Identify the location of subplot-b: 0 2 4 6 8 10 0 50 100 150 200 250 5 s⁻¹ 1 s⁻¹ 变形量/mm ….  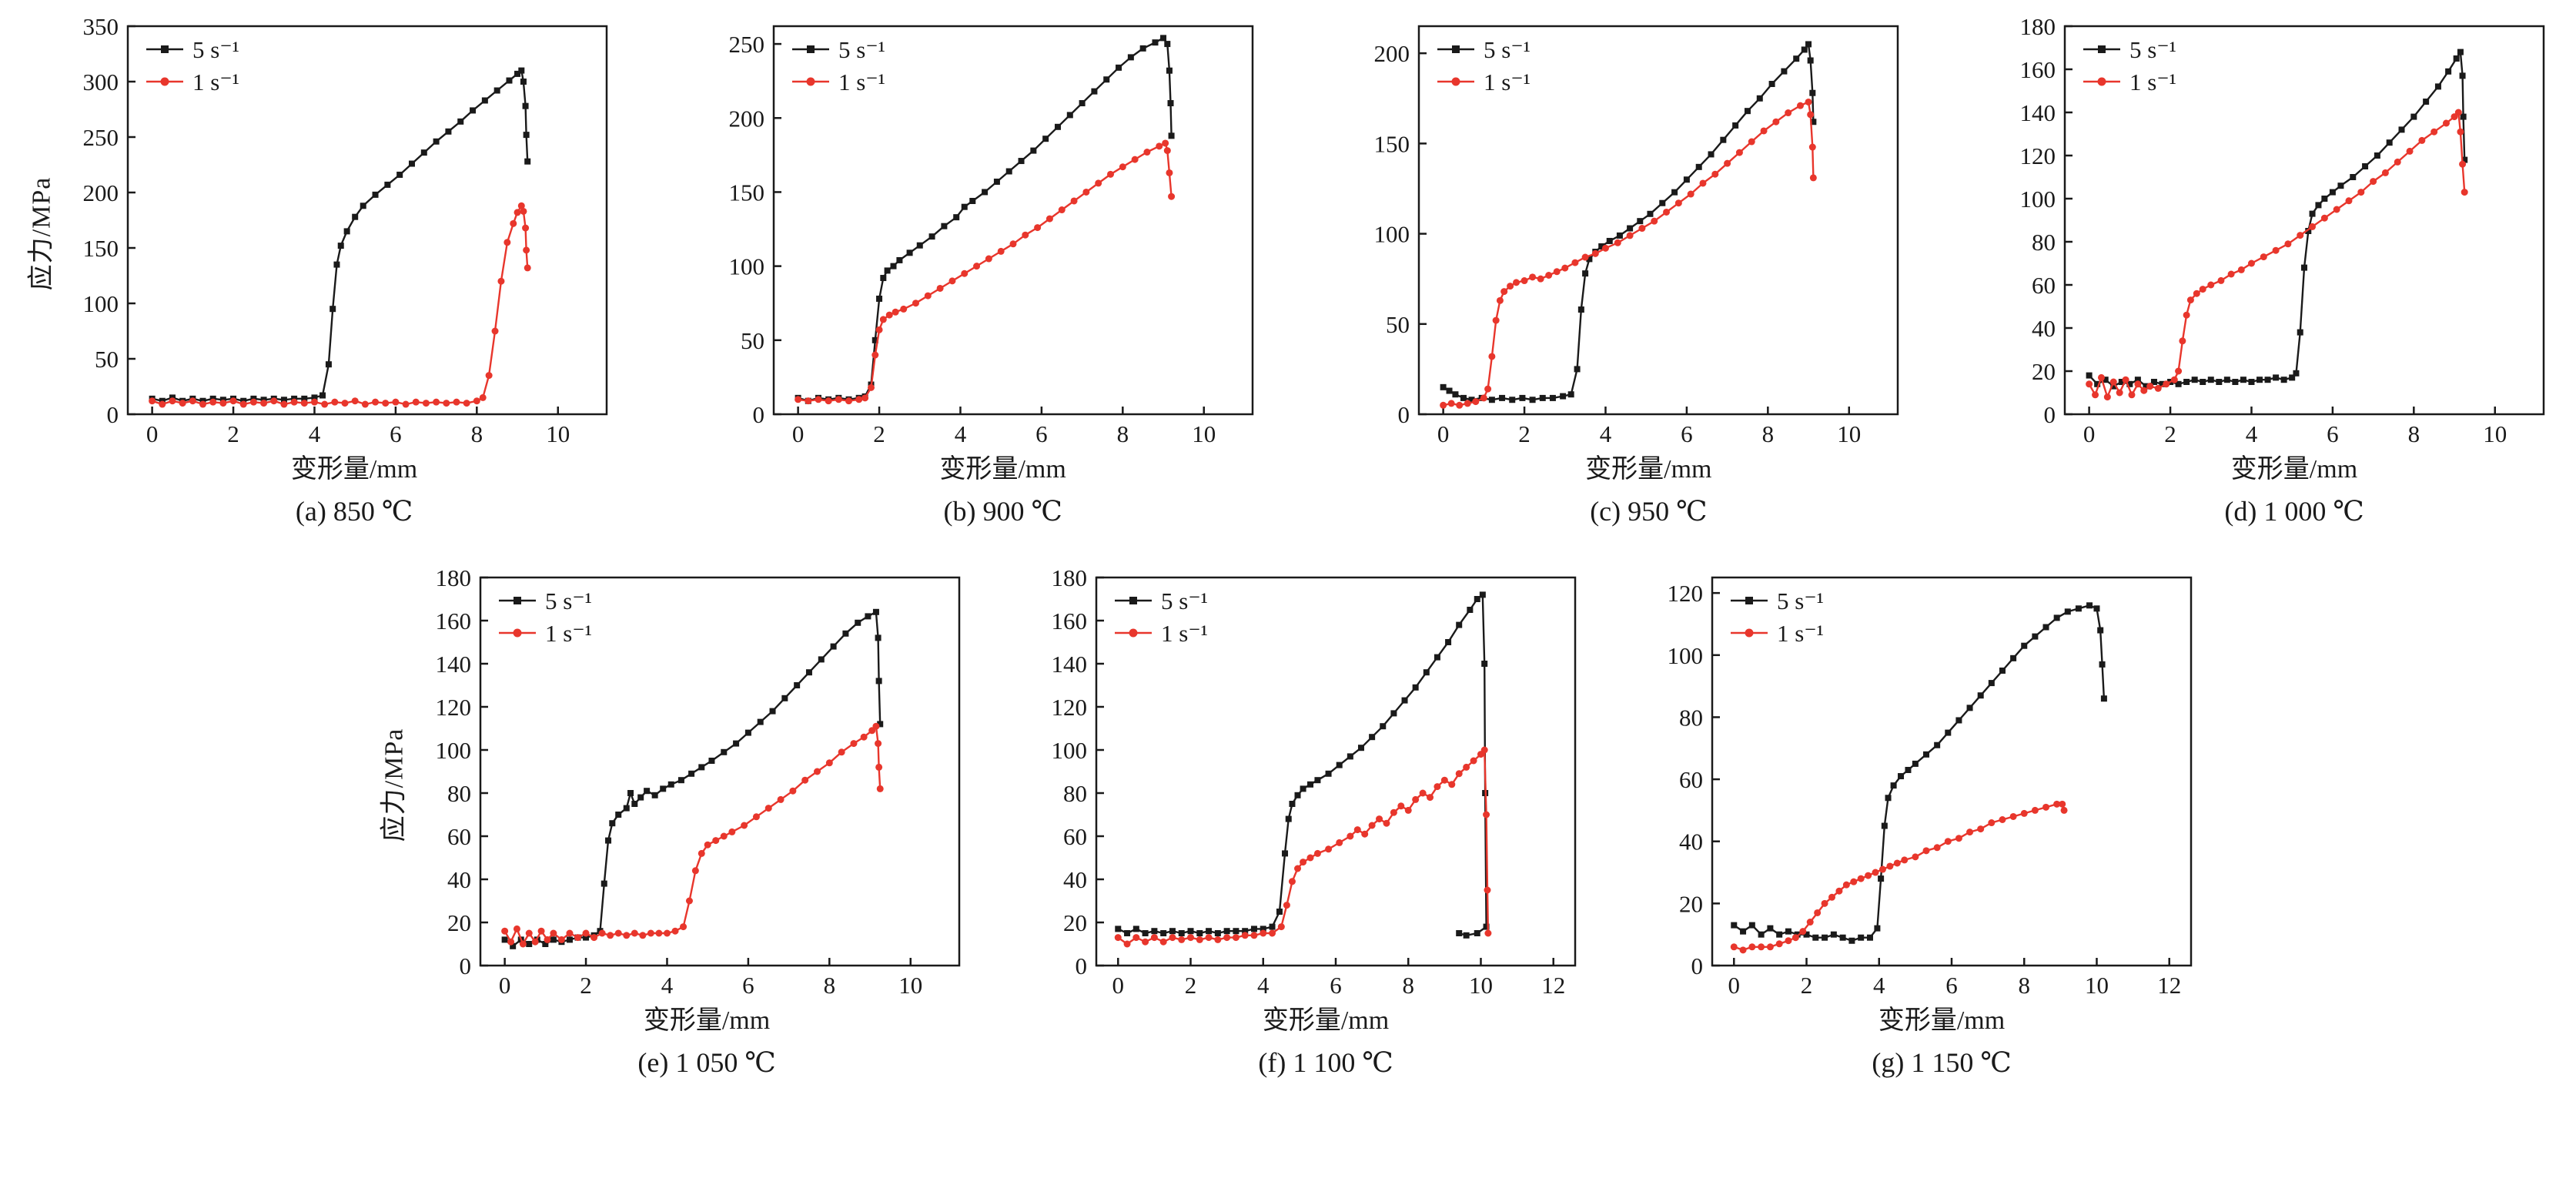
(984, 272).